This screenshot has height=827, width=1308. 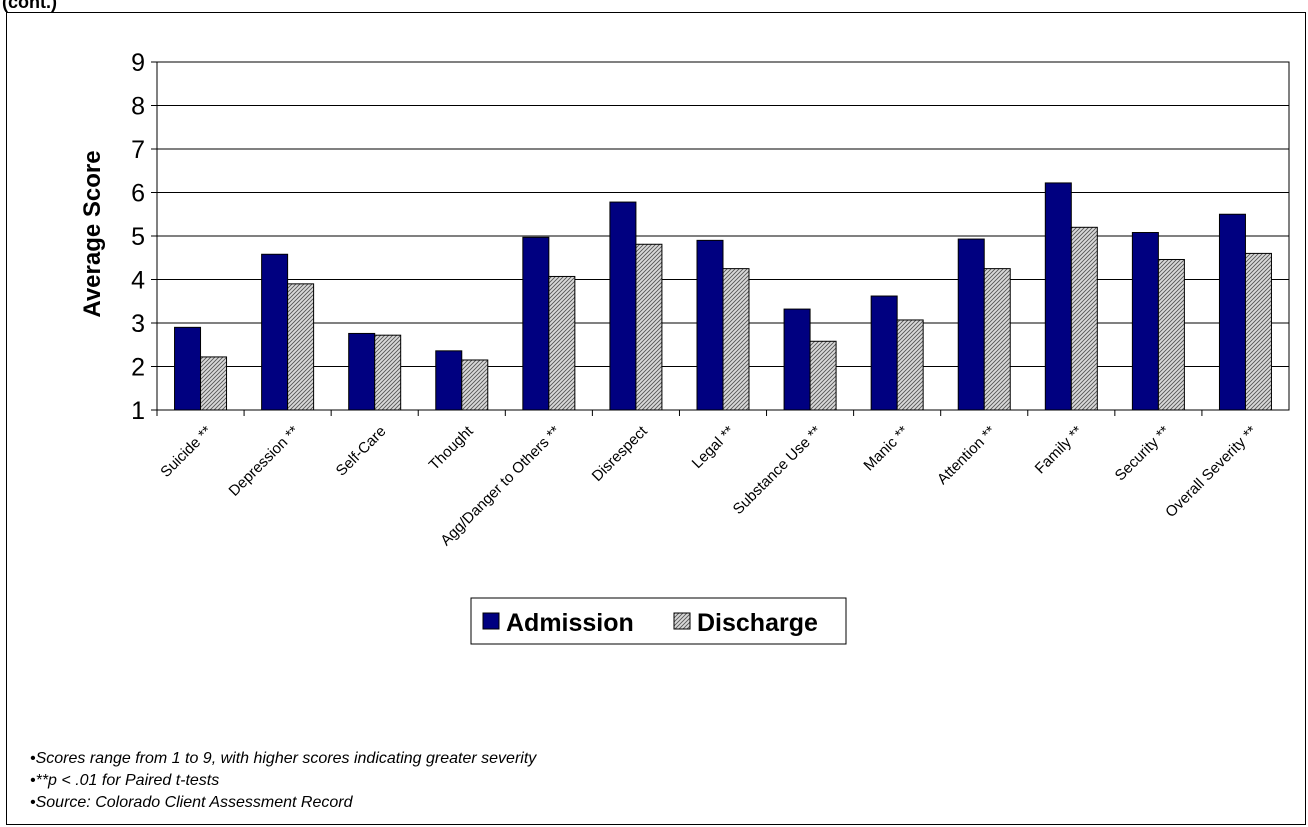 What do you see at coordinates (92, 233) in the screenshot?
I see `y-axis-title: Average Score` at bounding box center [92, 233].